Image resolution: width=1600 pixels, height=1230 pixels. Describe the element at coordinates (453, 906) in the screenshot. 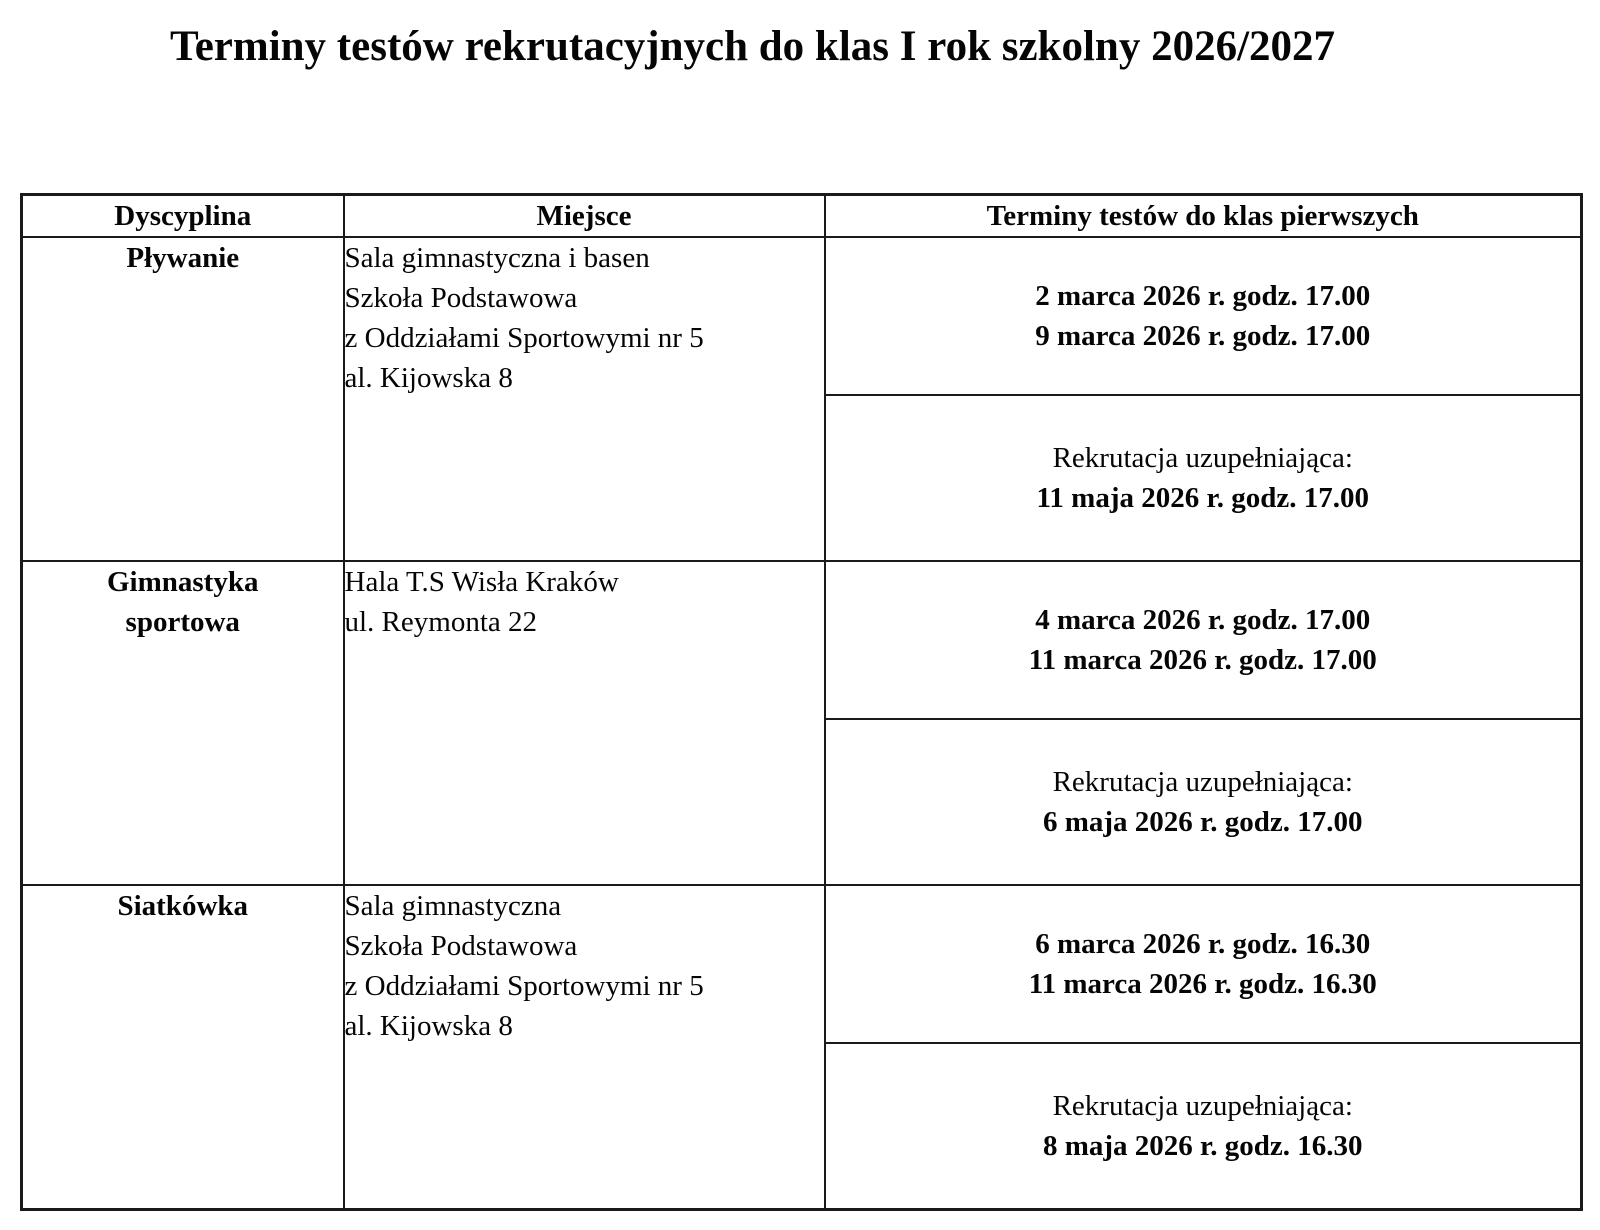

I see `location-line: Sala gimnastyczna` at that location.